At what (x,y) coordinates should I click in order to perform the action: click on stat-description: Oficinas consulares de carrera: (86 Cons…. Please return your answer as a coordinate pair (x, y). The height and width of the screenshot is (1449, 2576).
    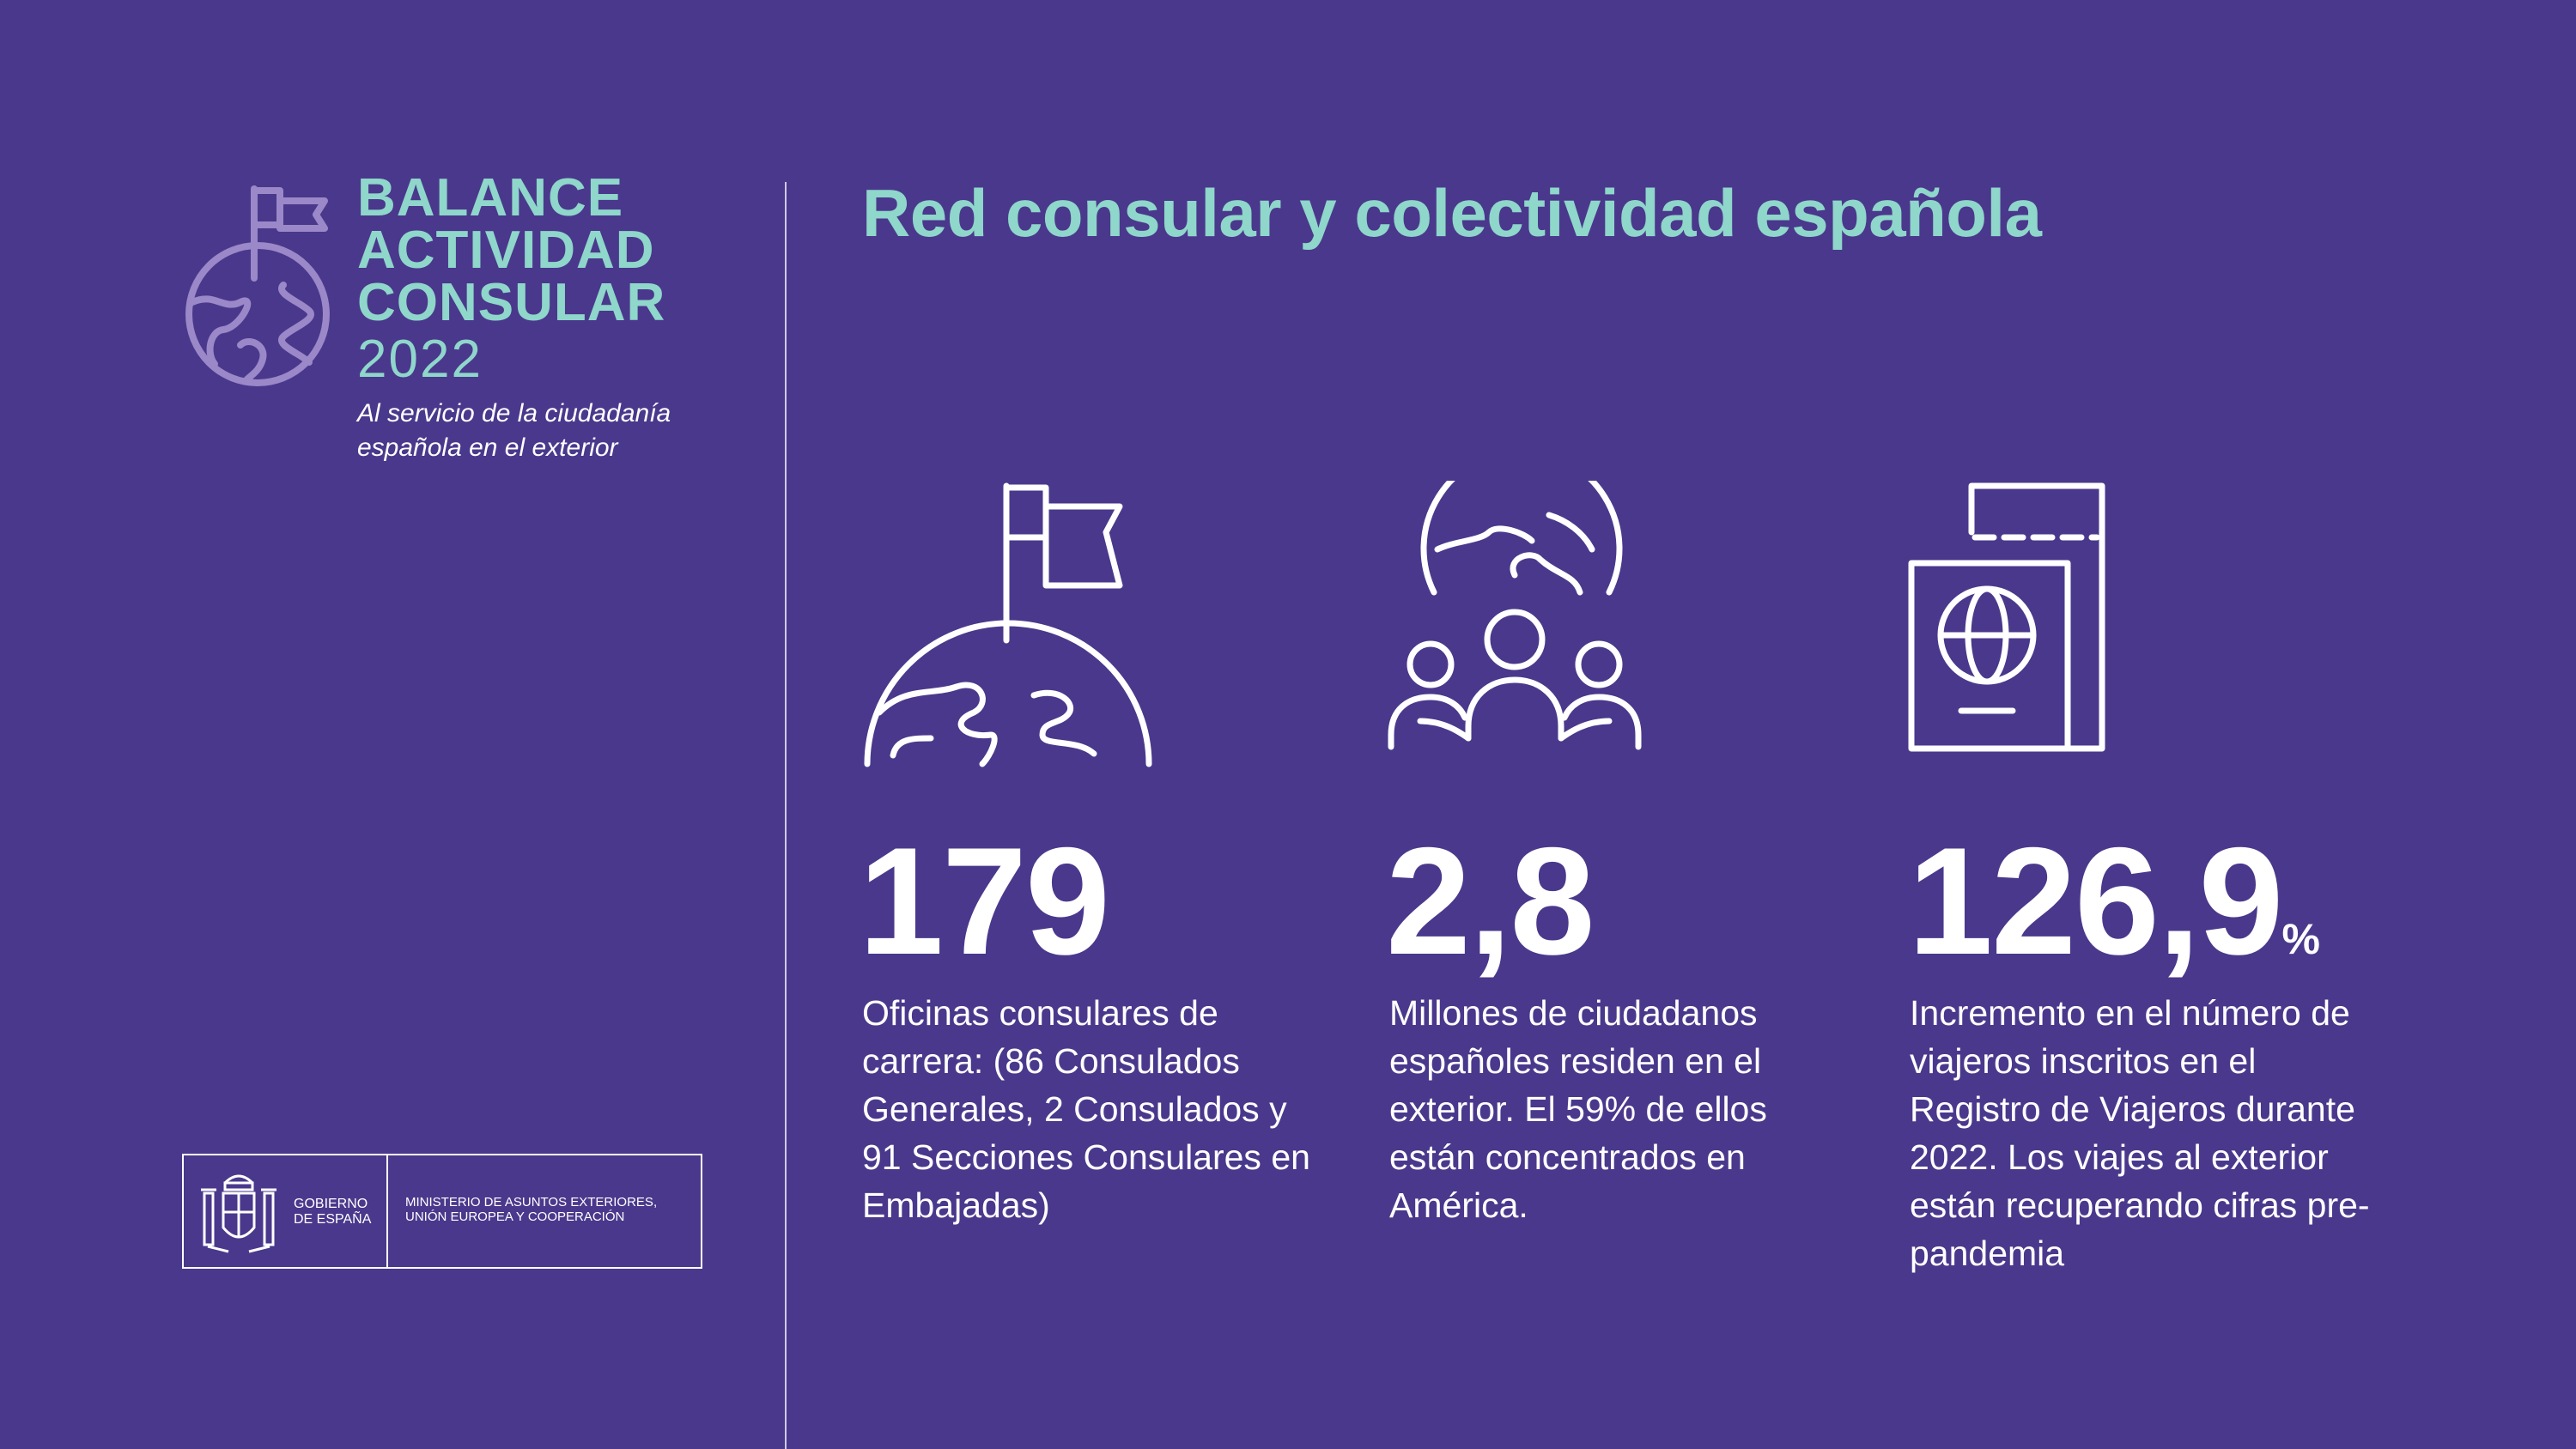
    Looking at the image, I should click on (1086, 1109).